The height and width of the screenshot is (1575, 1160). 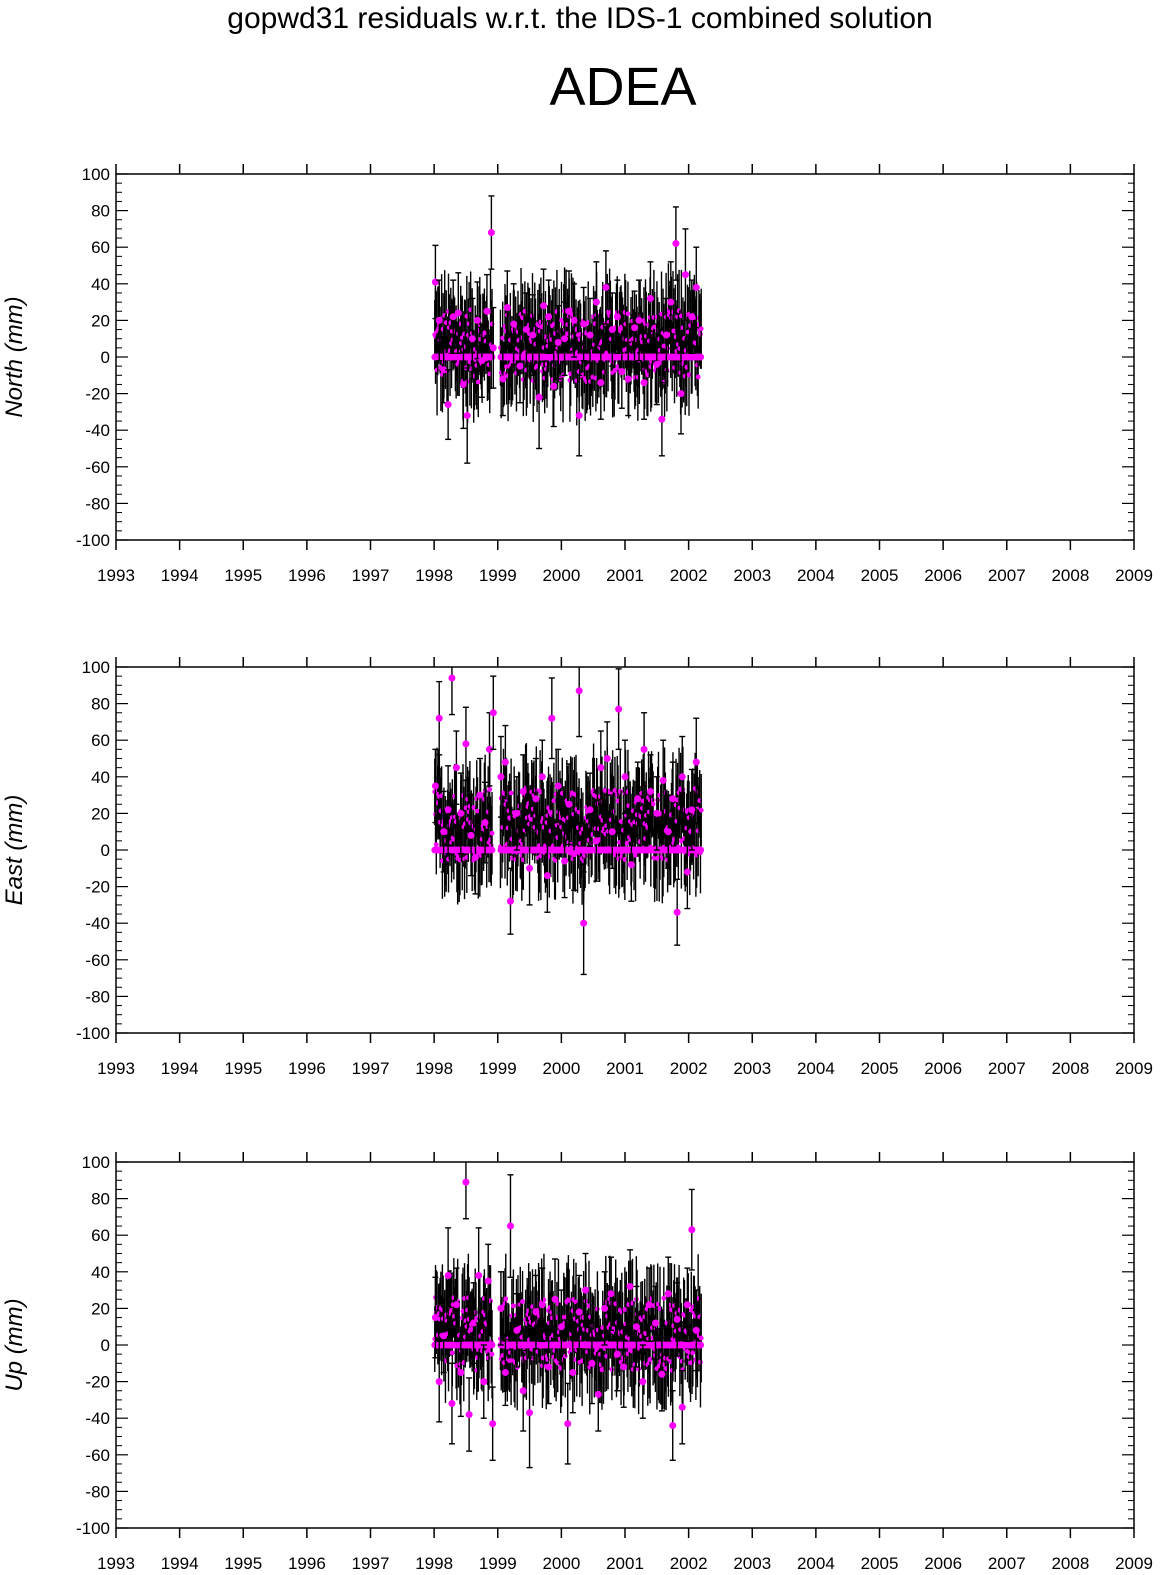 What do you see at coordinates (689, 1068) in the screenshot?
I see `x-tick-label: 2002` at bounding box center [689, 1068].